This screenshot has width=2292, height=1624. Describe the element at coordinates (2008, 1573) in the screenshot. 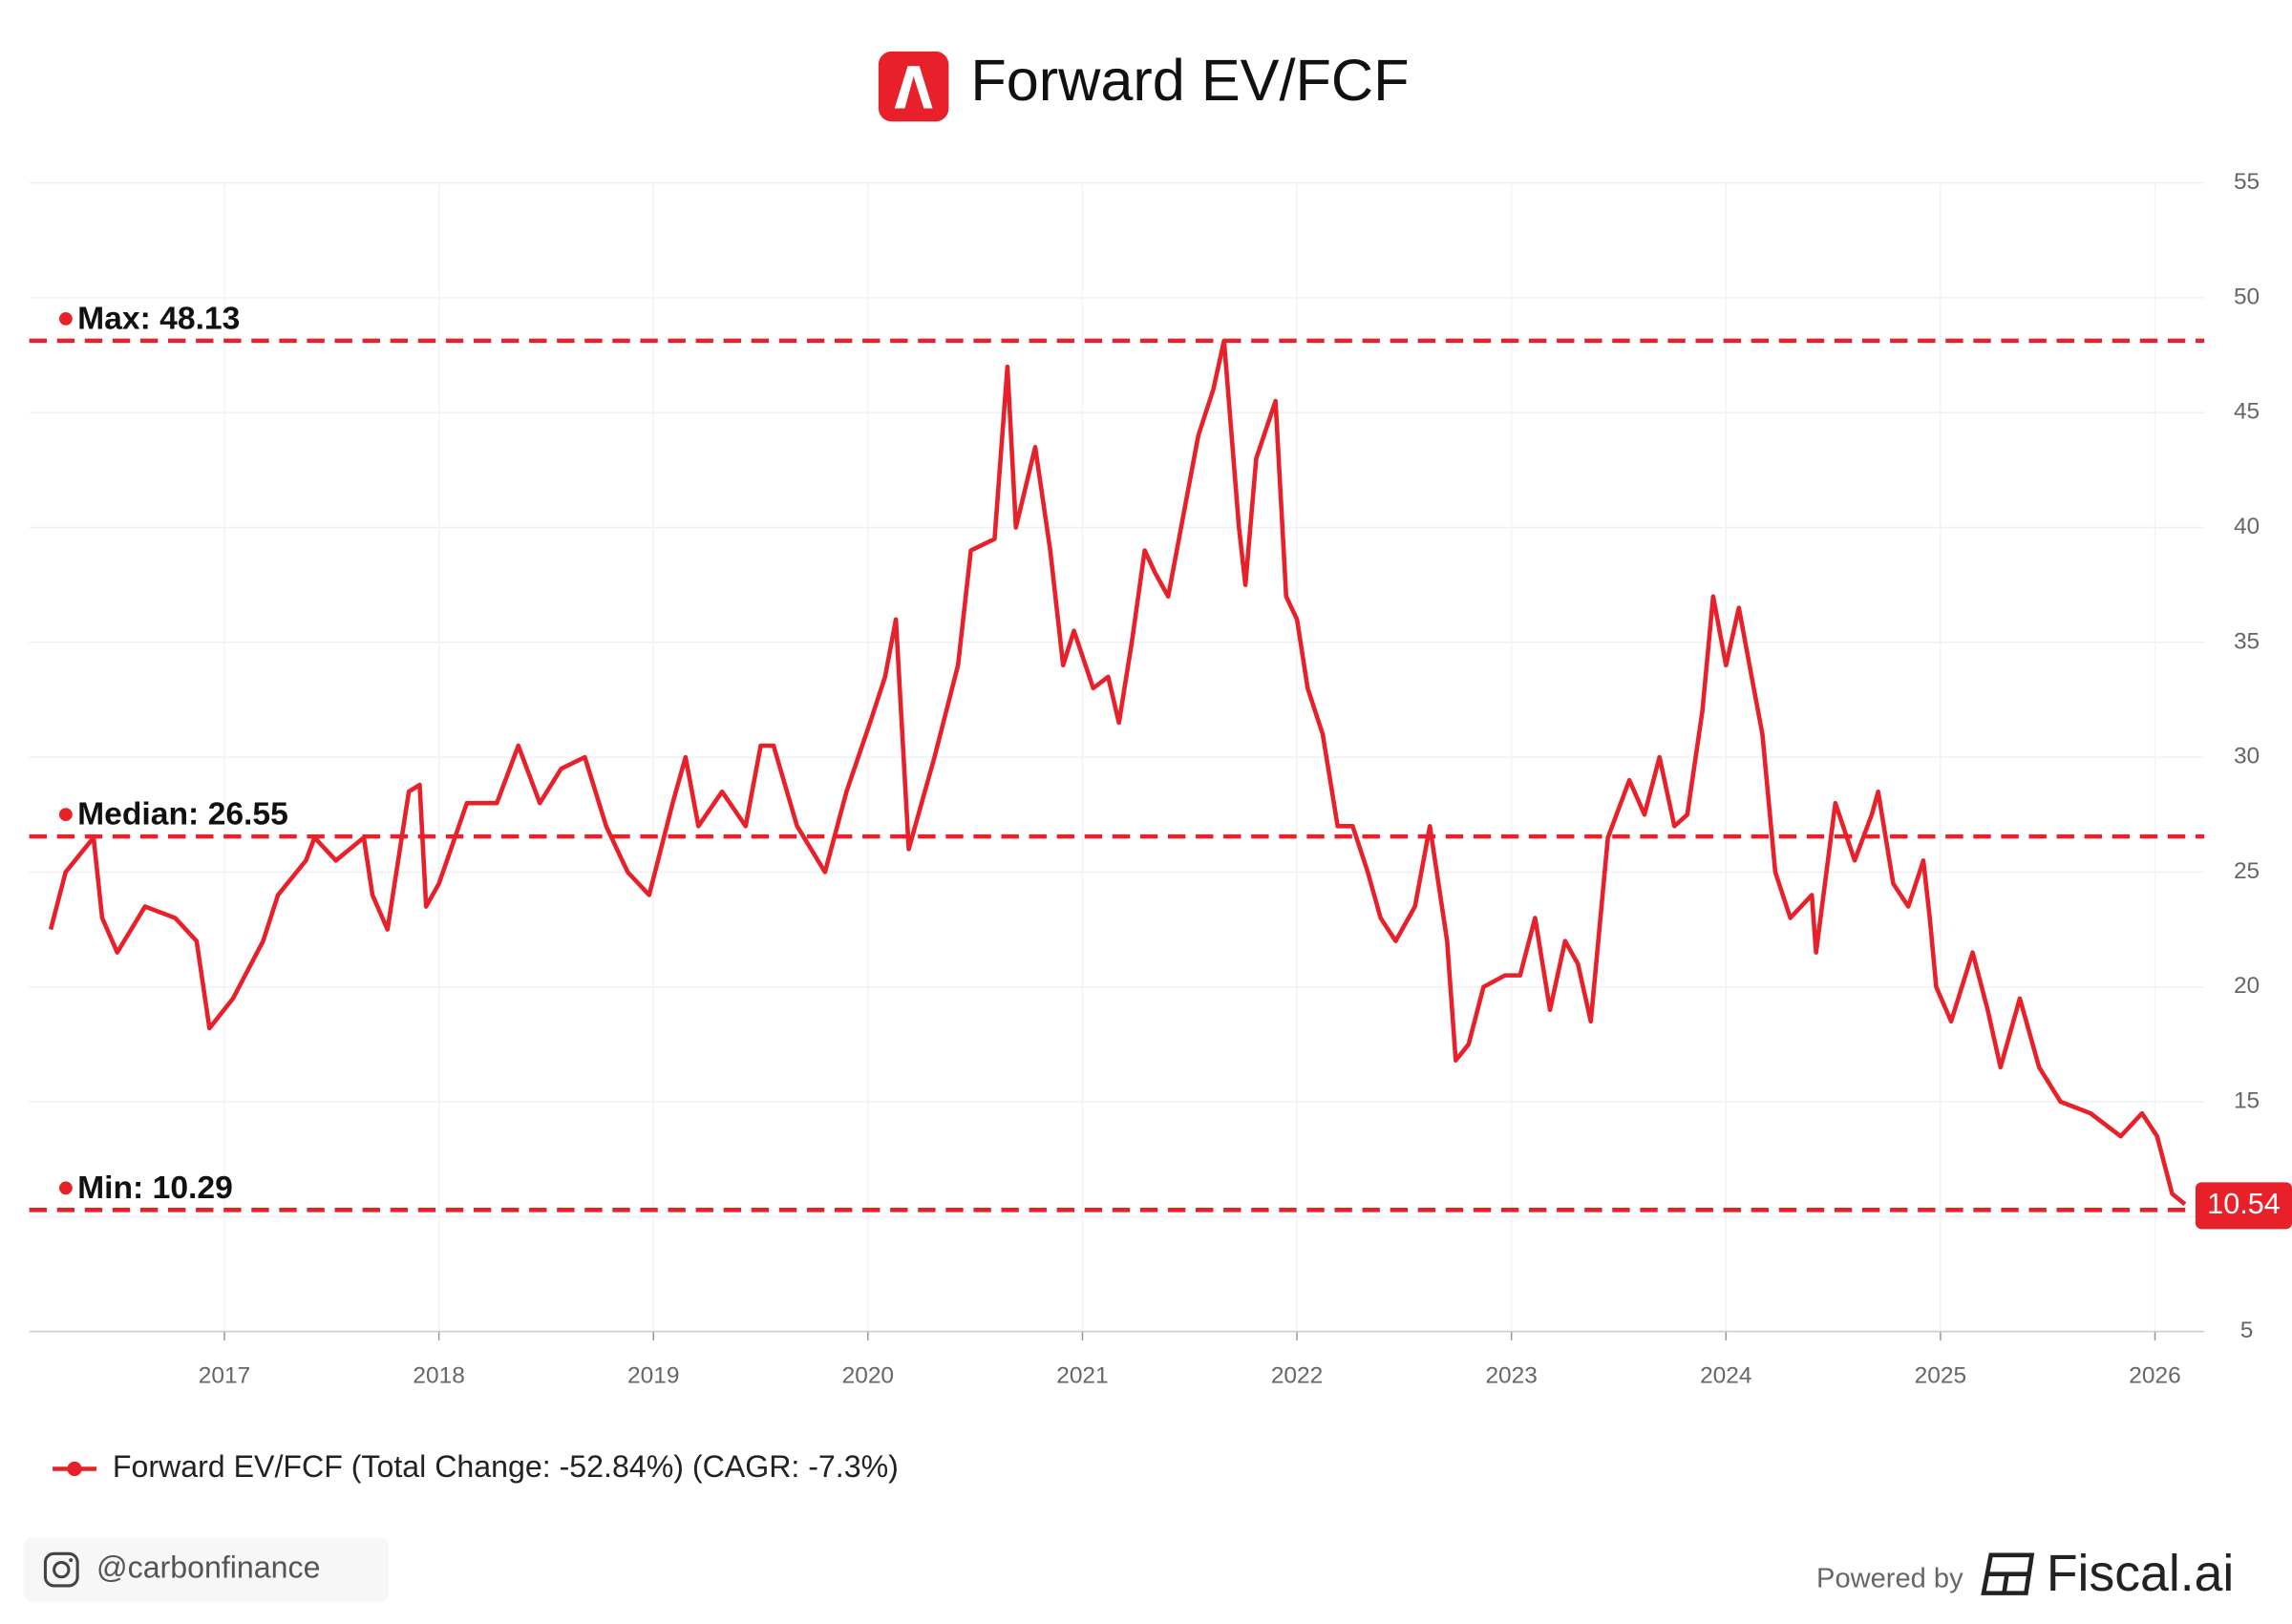

I see `brand-icon` at that location.